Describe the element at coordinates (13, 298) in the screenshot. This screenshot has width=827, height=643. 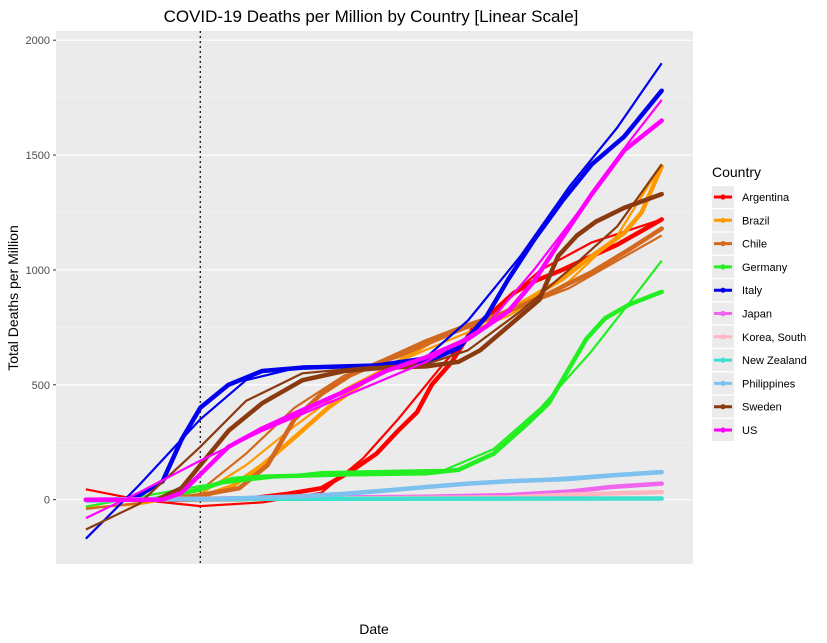
I see `y-axis-title: Total Deaths per Million` at that location.